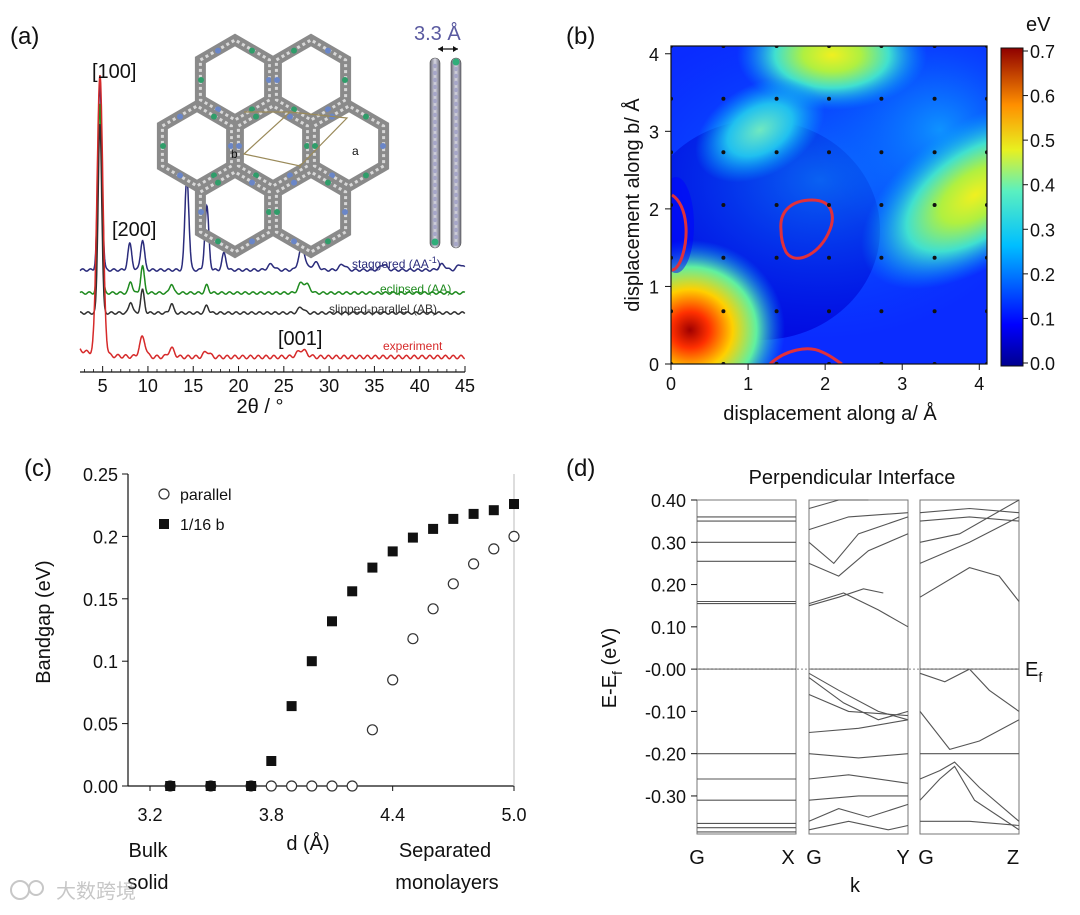 This screenshot has width=1080, height=915. I want to click on watermark: 大数跨境, so click(73, 891).